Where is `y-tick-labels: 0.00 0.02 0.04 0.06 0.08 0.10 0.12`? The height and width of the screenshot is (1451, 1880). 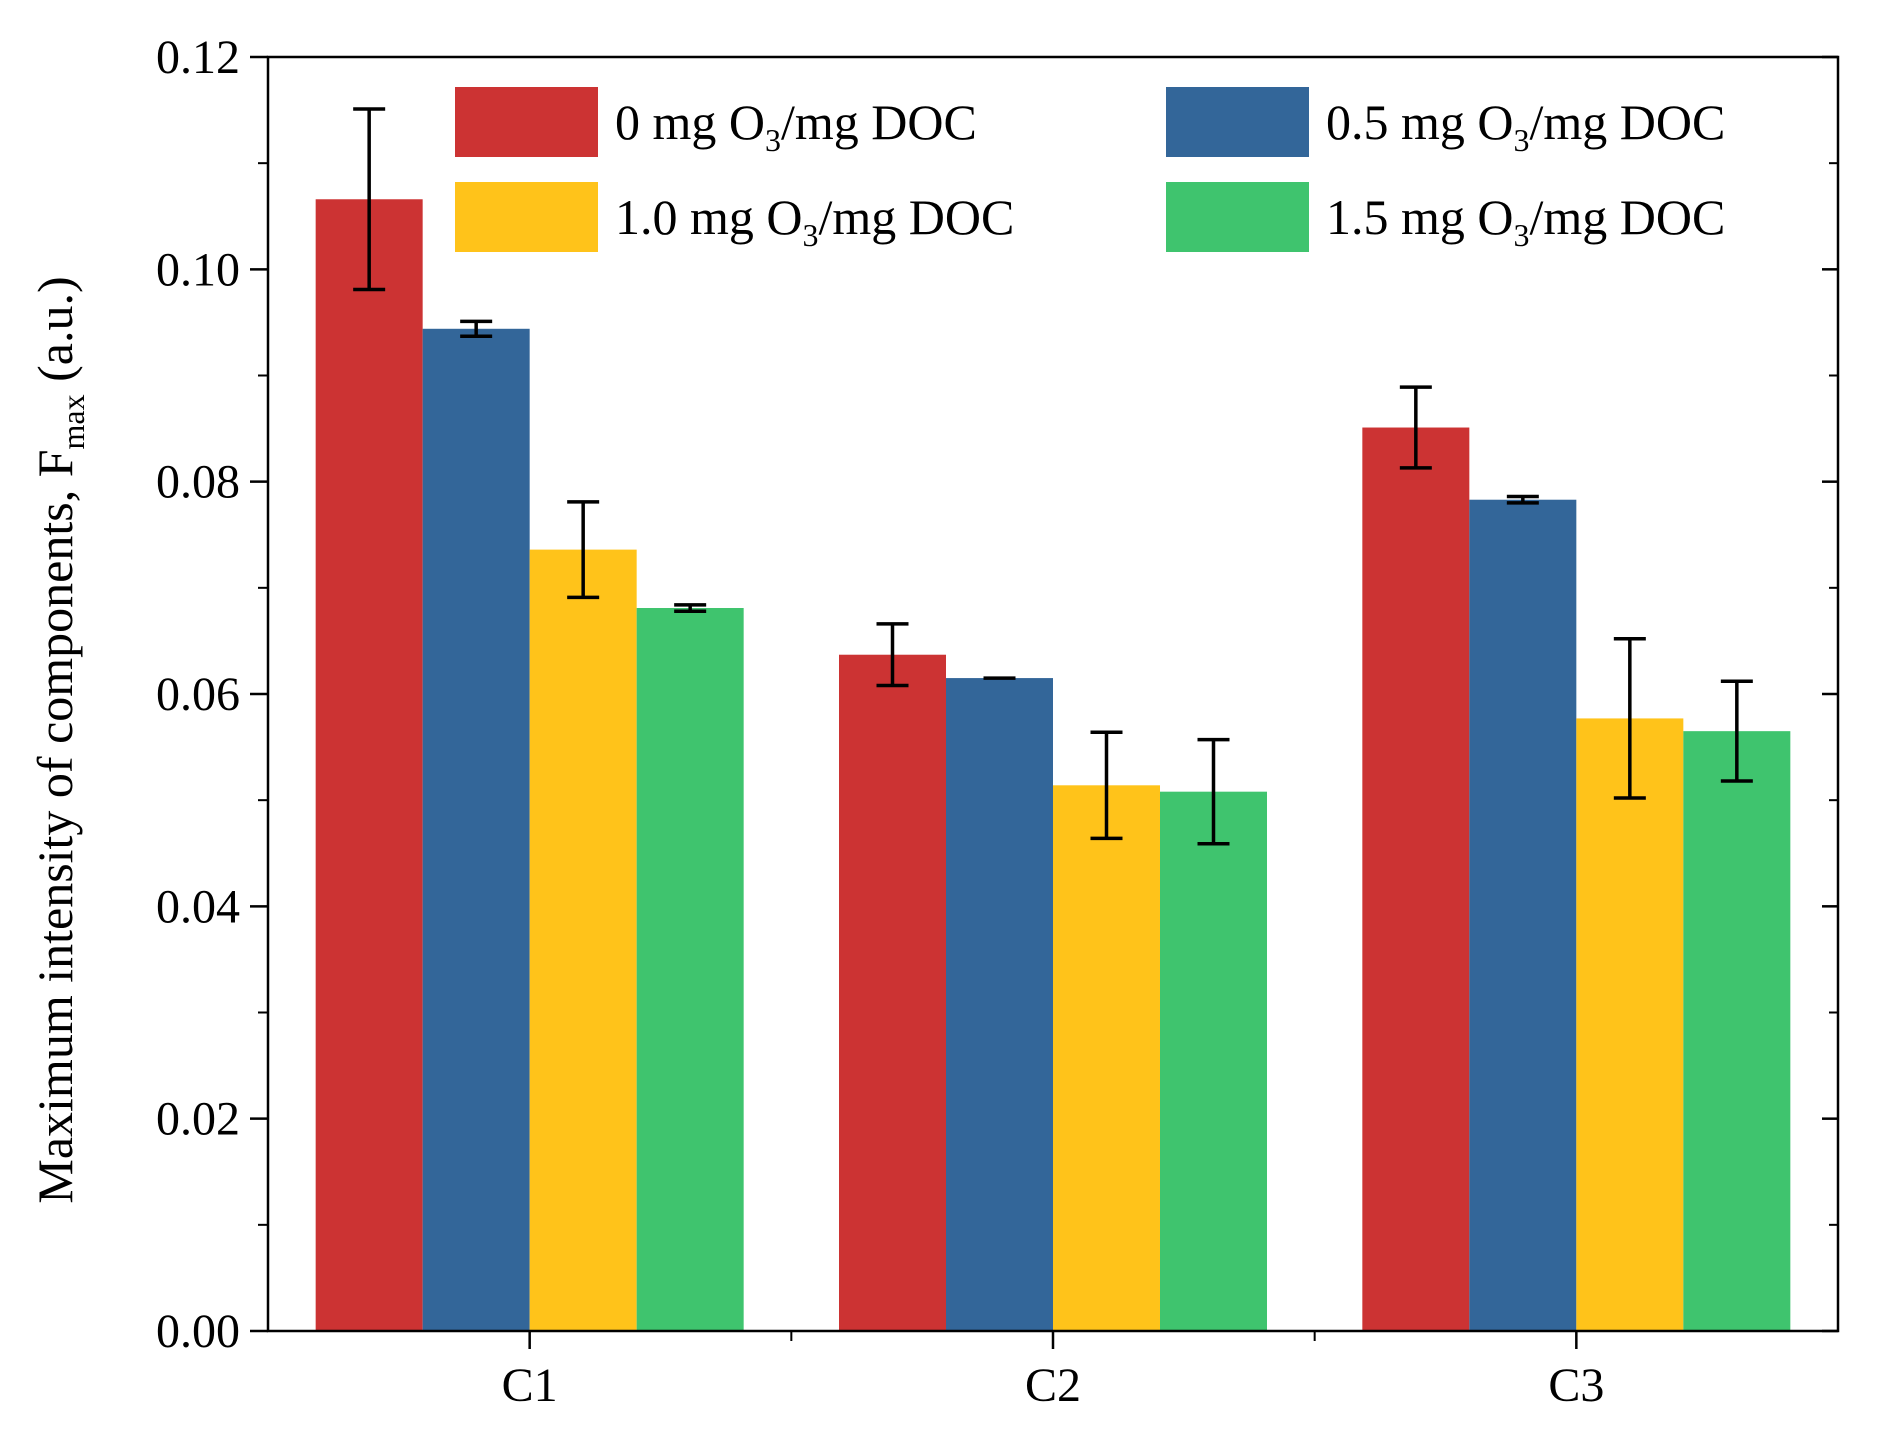
y-tick-labels: 0.00 0.02 0.04 0.06 0.08 0.10 0.12 is located at coordinates (198, 694).